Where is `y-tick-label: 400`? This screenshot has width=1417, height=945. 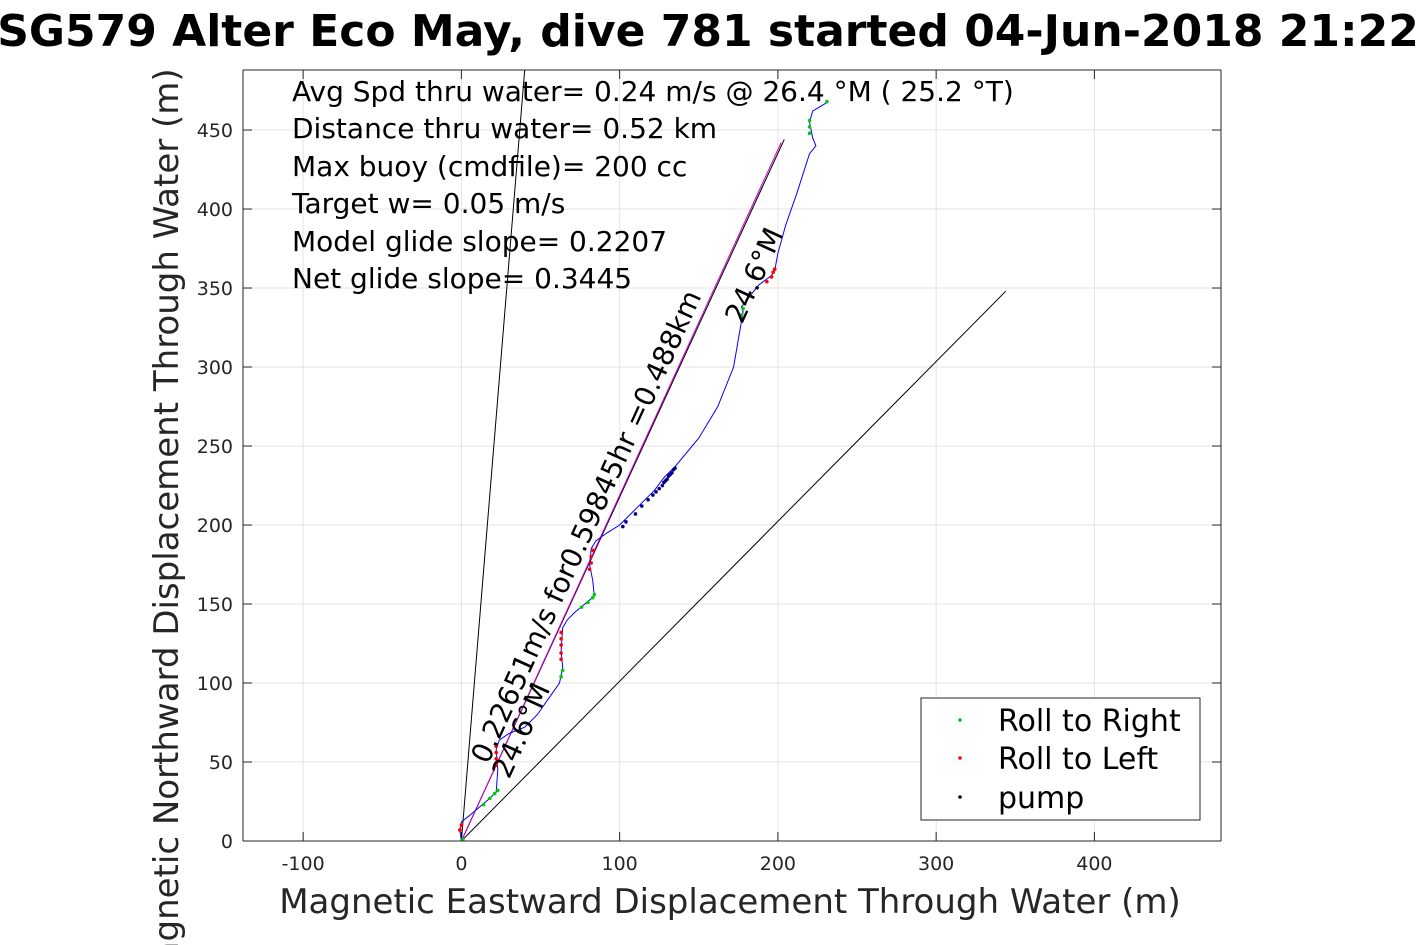 y-tick-label: 400 is located at coordinates (215, 210).